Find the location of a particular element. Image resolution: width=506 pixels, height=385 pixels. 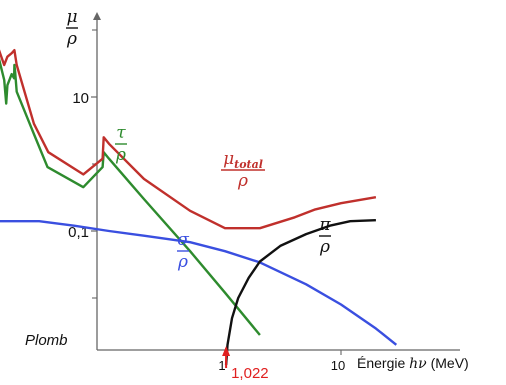

threshold-arrow-head is located at coordinates (226, 351).